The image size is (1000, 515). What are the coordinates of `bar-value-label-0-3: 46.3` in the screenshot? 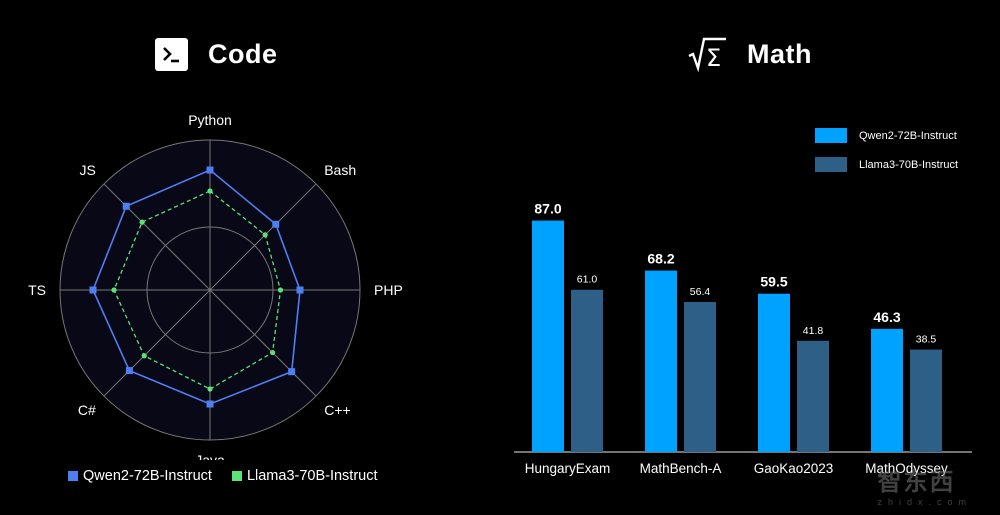 It's located at (886, 317).